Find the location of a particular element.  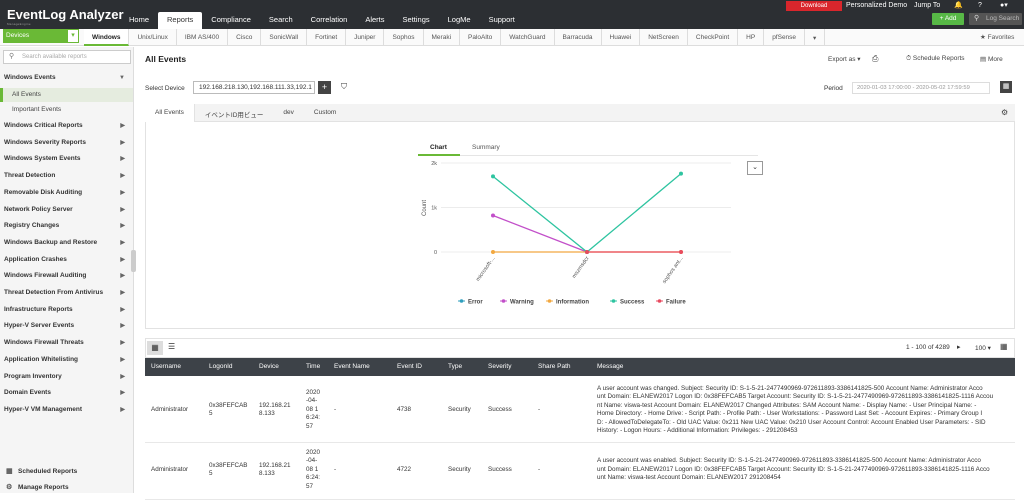

log-search-input: ⚲ Log Search is located at coordinates (995, 19).